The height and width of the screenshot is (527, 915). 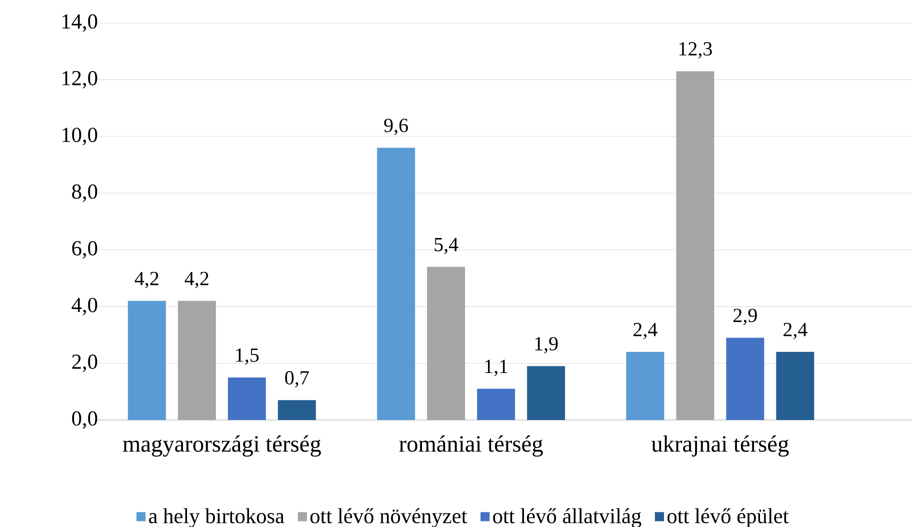 What do you see at coordinates (446, 246) in the screenshot?
I see `data-label: 5,4` at bounding box center [446, 246].